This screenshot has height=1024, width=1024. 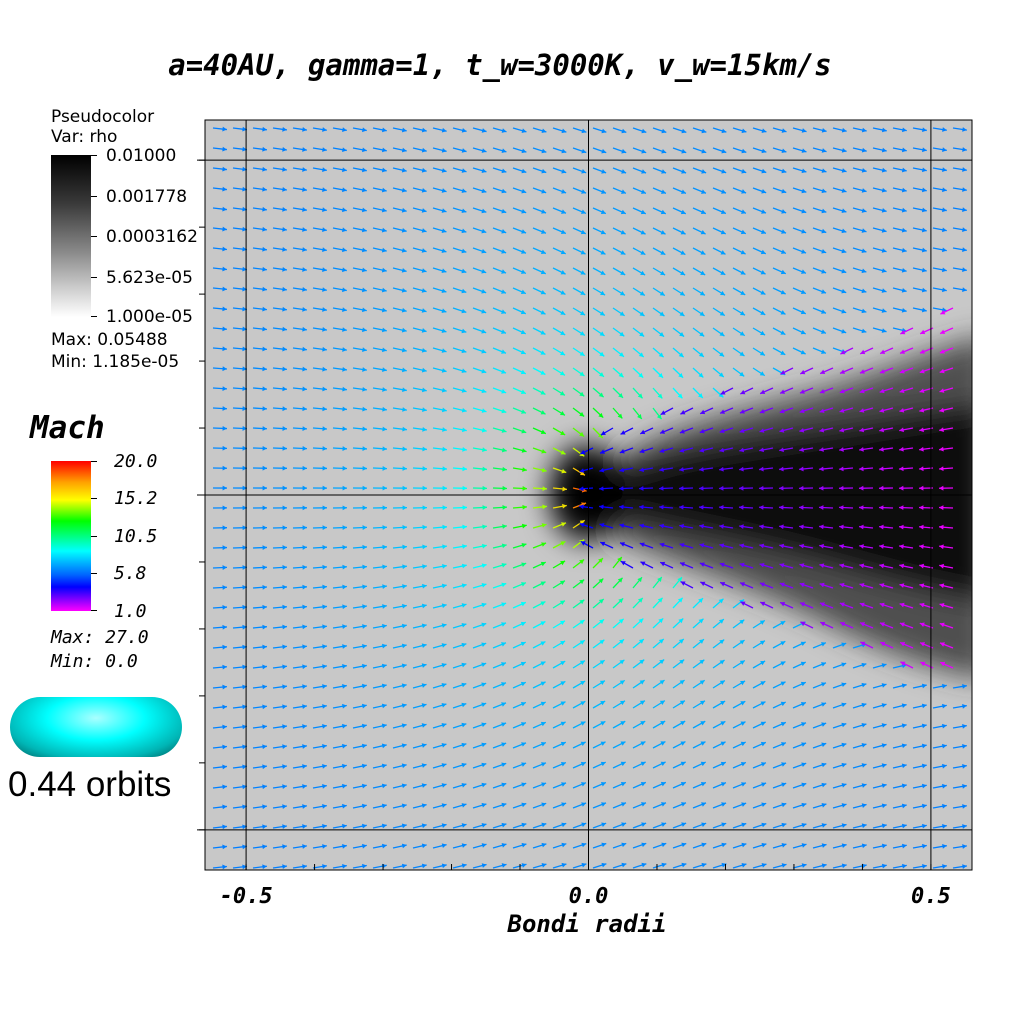 What do you see at coordinates (94, 498) in the screenshot?
I see `mach-tick-mark` at bounding box center [94, 498].